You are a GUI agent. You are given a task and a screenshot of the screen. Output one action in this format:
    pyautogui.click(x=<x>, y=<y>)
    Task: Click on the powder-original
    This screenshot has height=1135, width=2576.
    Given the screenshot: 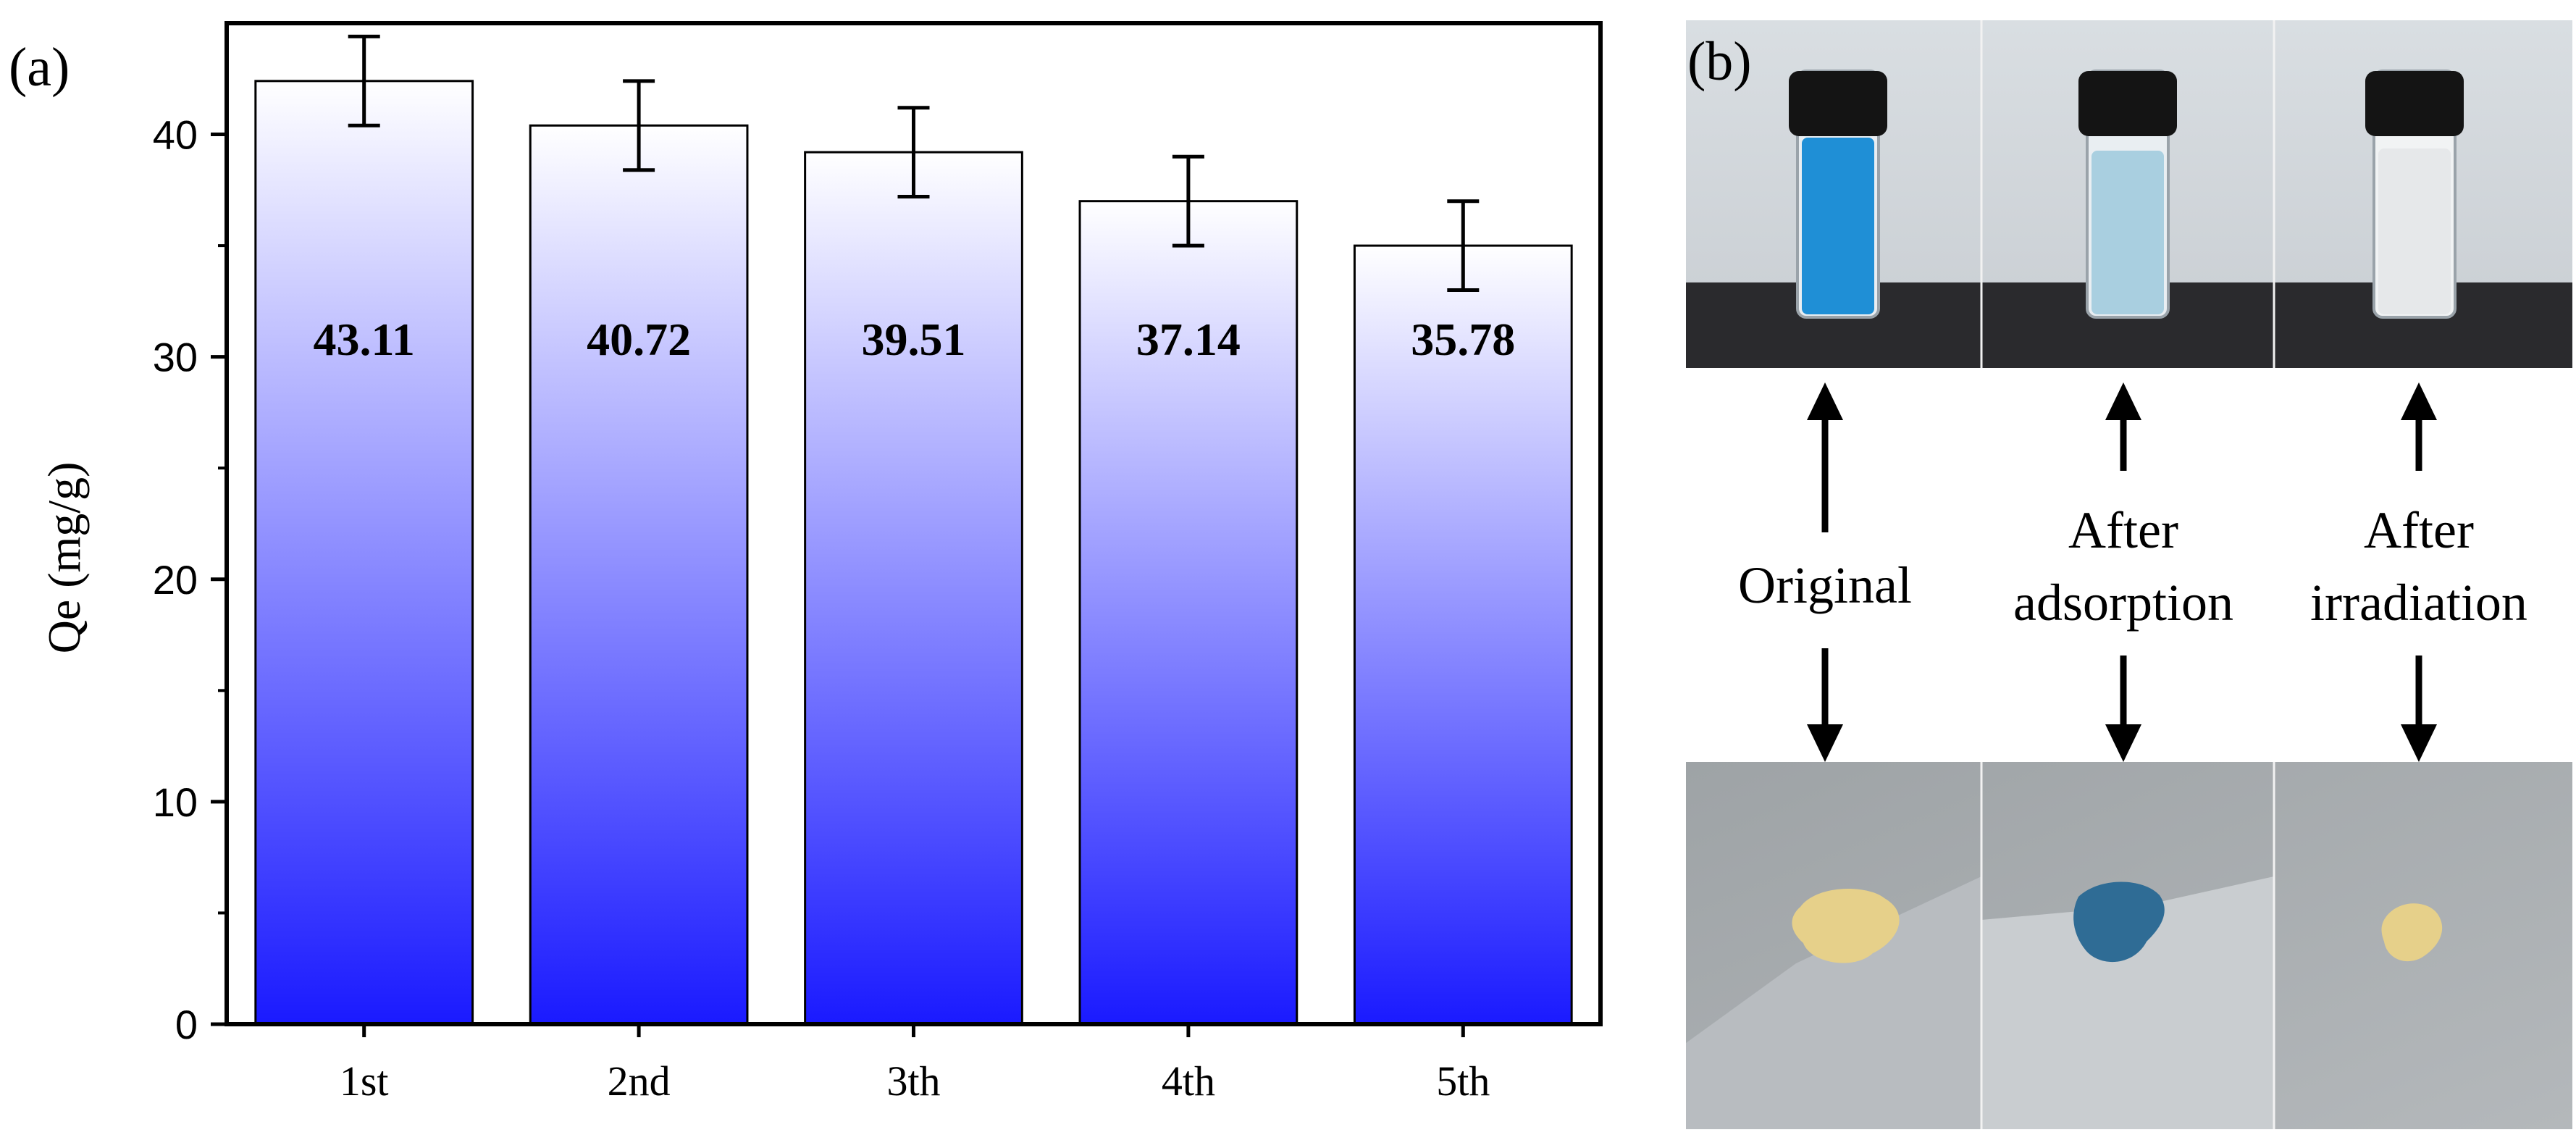 What is the action you would take?
    pyautogui.click(x=1846, y=926)
    